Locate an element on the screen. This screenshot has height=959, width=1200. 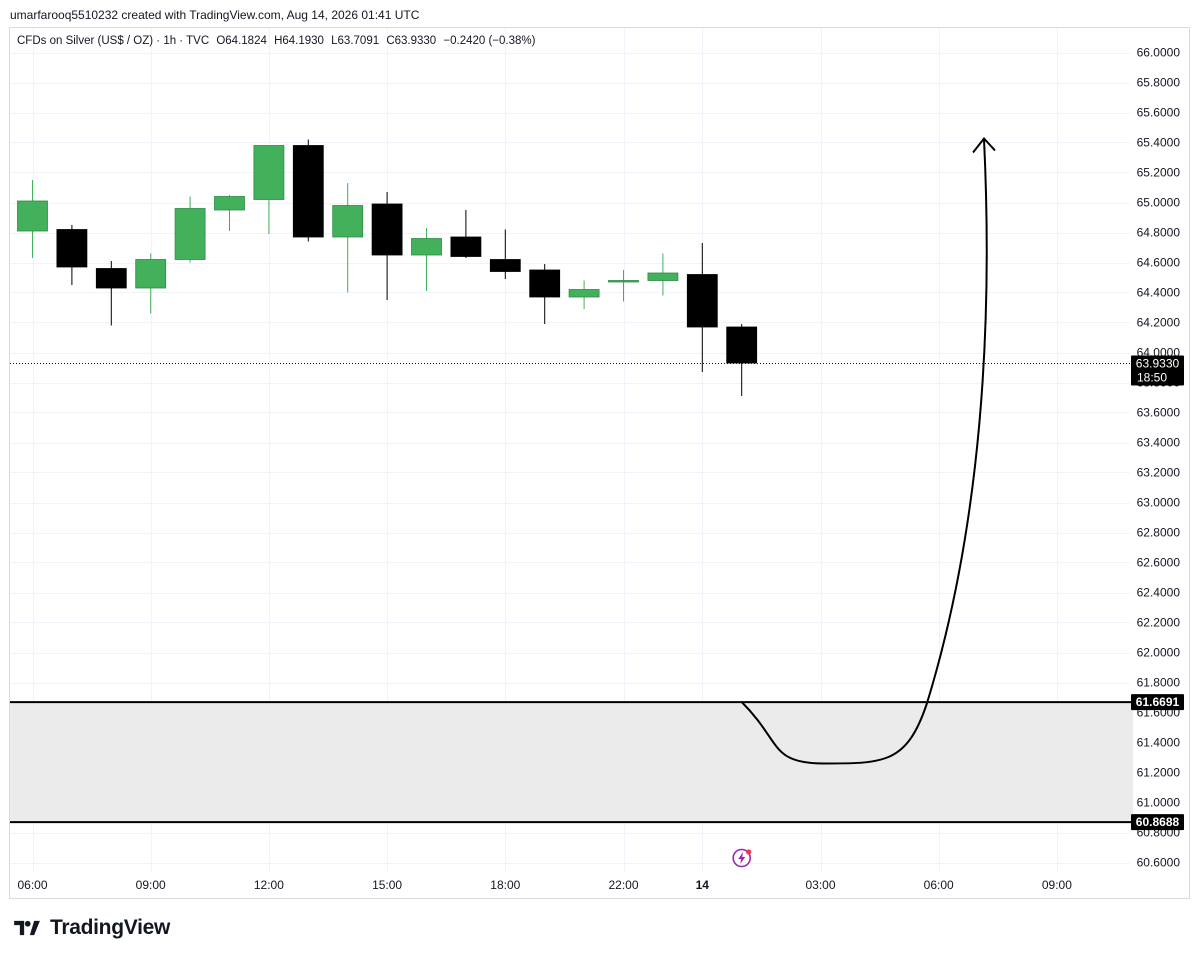
price-tick-label: 63.0000 is located at coordinates (1159, 503).